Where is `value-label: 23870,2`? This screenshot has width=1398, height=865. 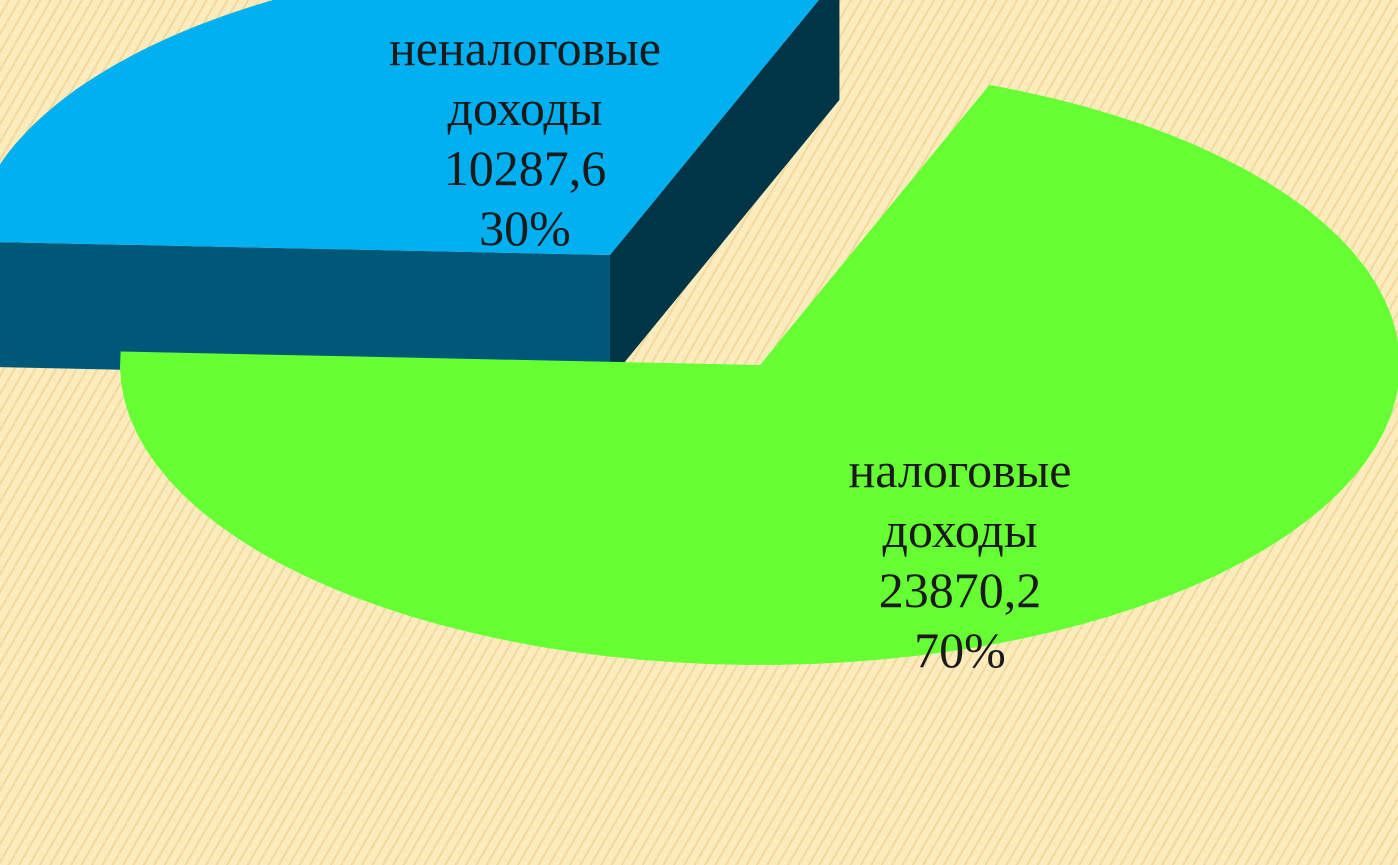 value-label: 23870,2 is located at coordinates (960, 590).